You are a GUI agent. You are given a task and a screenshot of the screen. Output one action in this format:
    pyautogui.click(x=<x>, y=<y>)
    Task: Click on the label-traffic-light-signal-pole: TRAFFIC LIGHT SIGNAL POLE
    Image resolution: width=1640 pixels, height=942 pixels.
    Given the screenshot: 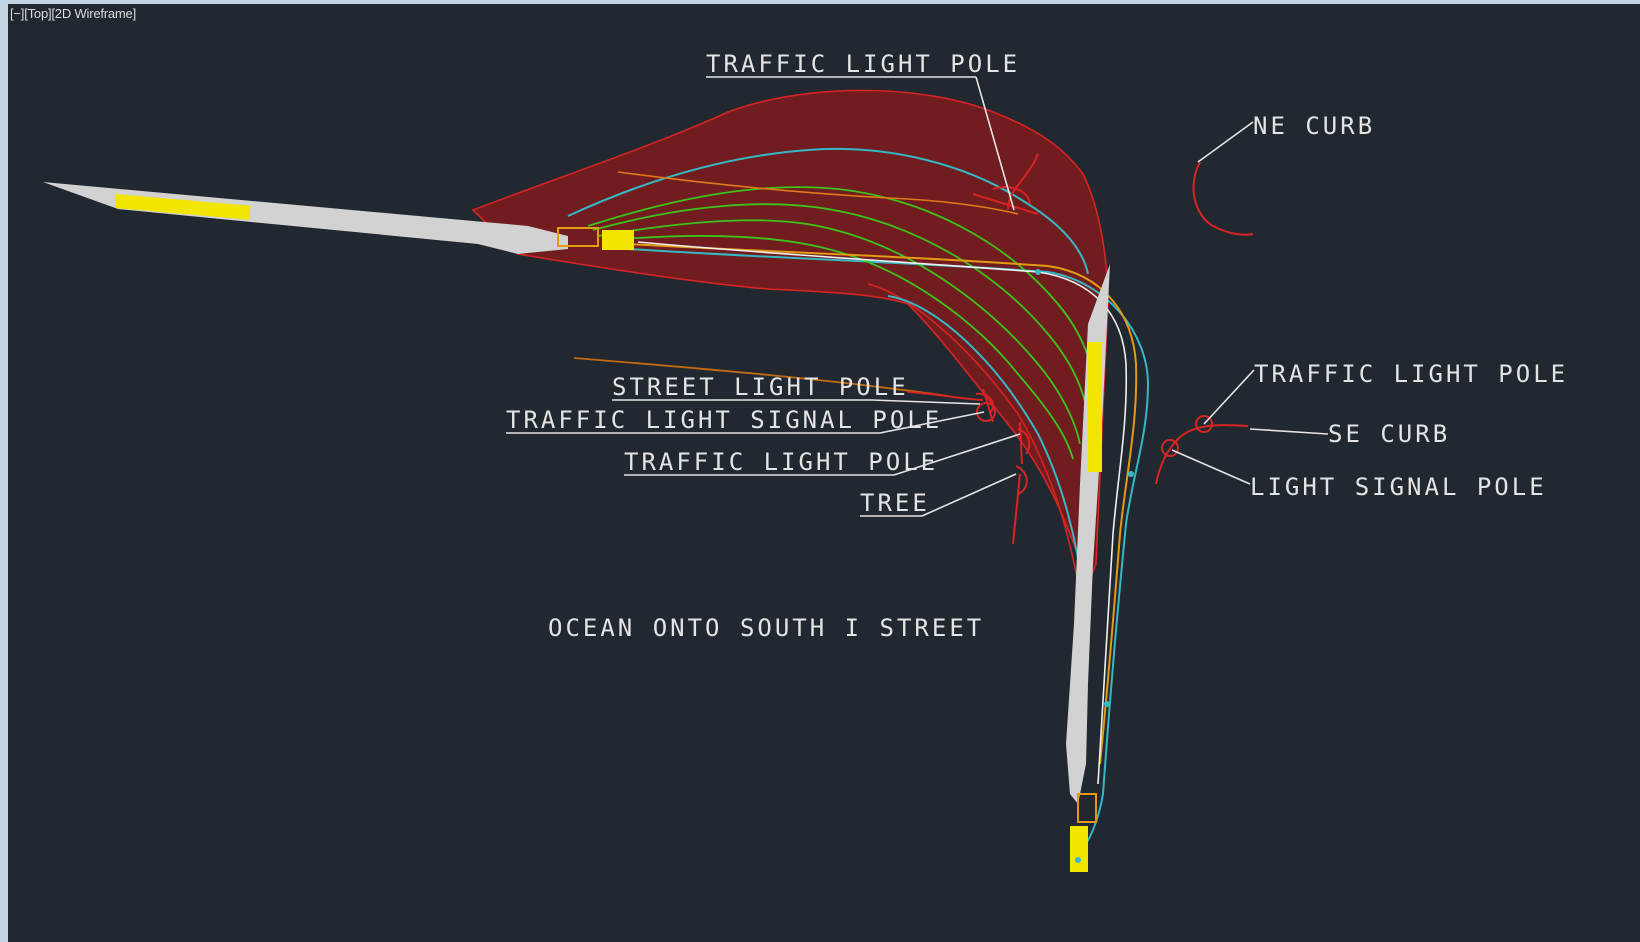 What is the action you would take?
    pyautogui.click(x=724, y=420)
    